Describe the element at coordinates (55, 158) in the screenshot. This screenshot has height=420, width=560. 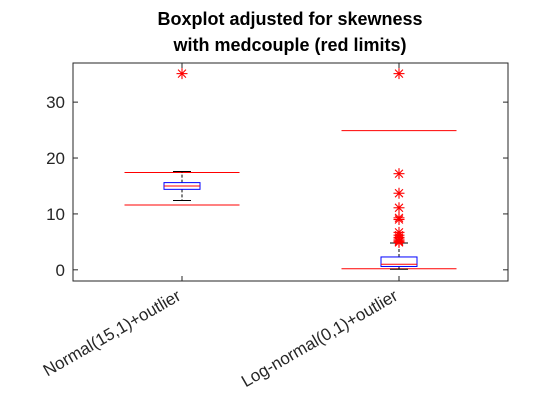
I see `y-tick-label: 20` at that location.